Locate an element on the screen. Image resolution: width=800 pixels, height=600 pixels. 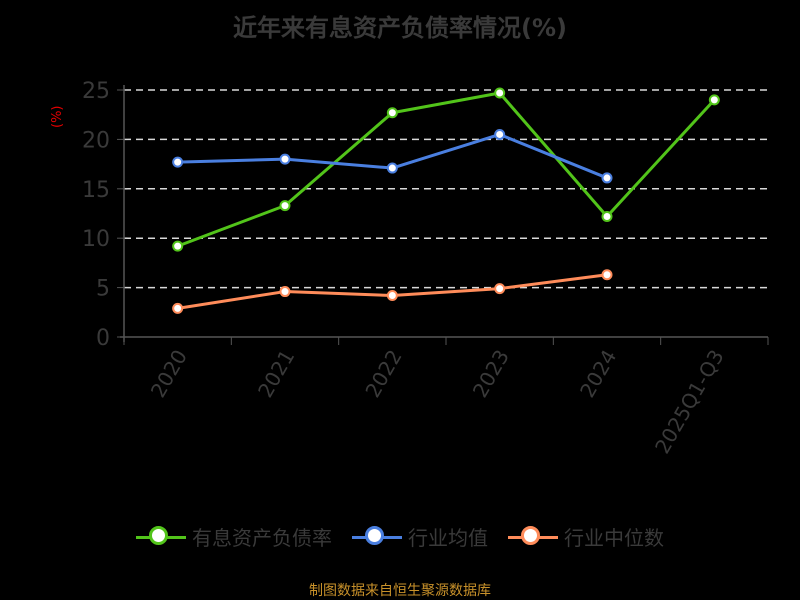
y-tick-label: 20 is located at coordinates (96, 140).